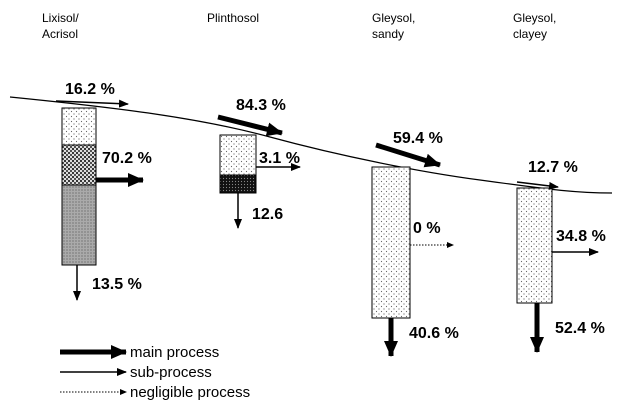 Image resolution: width=624 pixels, height=407 pixels. What do you see at coordinates (117, 284) in the screenshot?
I see `drainage-label: 13.5 %` at bounding box center [117, 284].